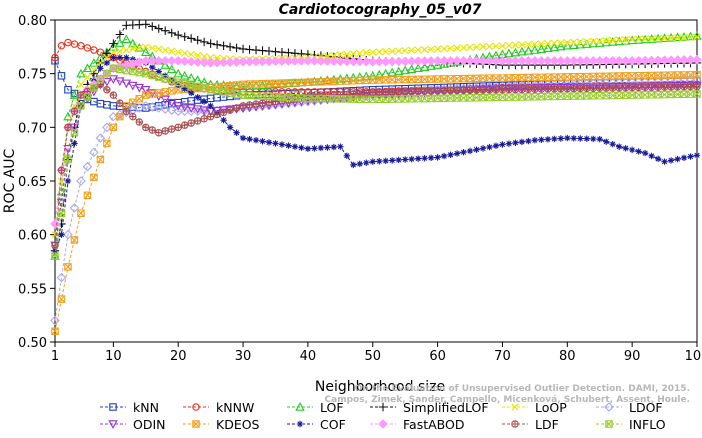 The height and width of the screenshot is (438, 702). I want to click on legend-item: LoOP, so click(534, 407).